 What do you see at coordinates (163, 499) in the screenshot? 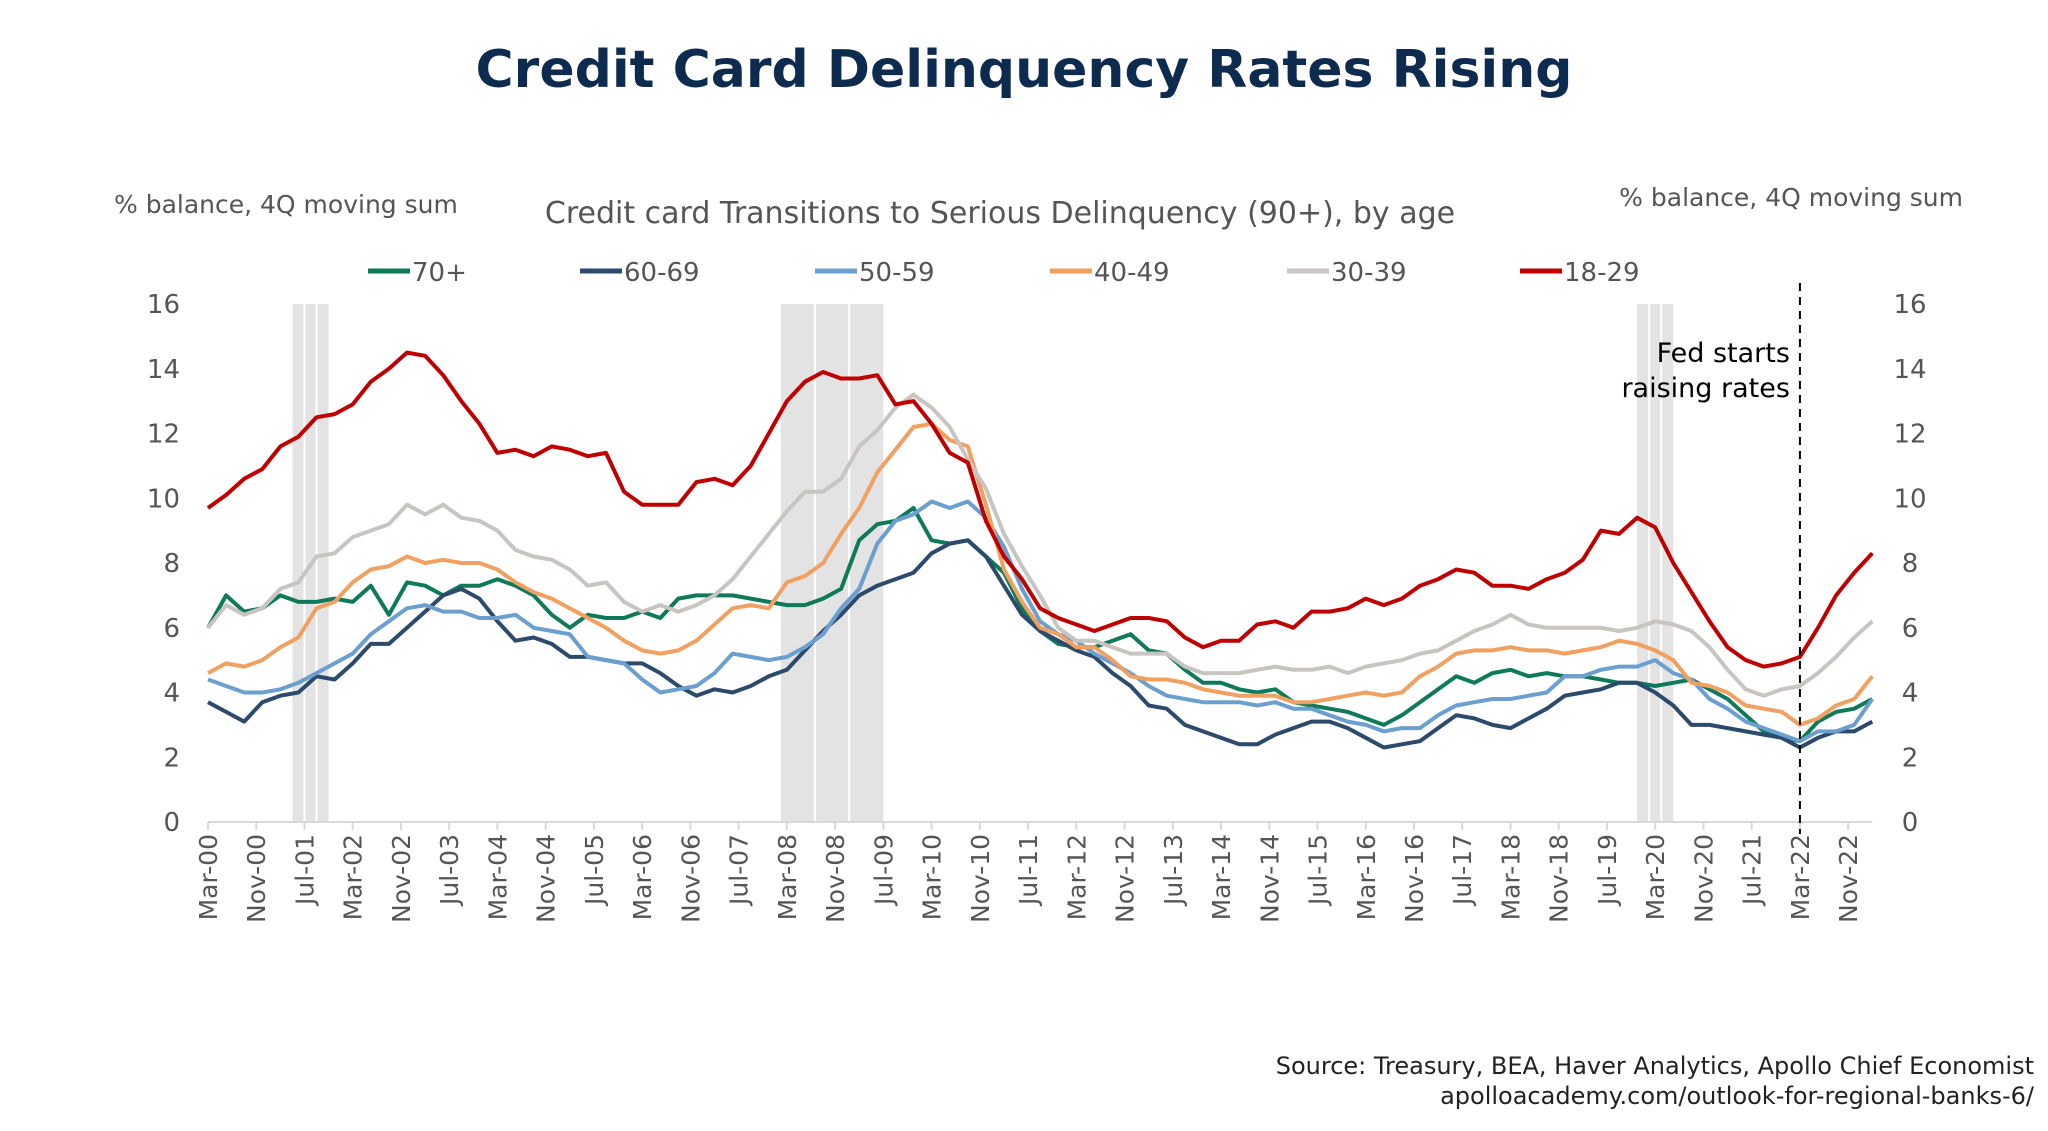
I see `y-tick-label-left: 10` at bounding box center [163, 499].